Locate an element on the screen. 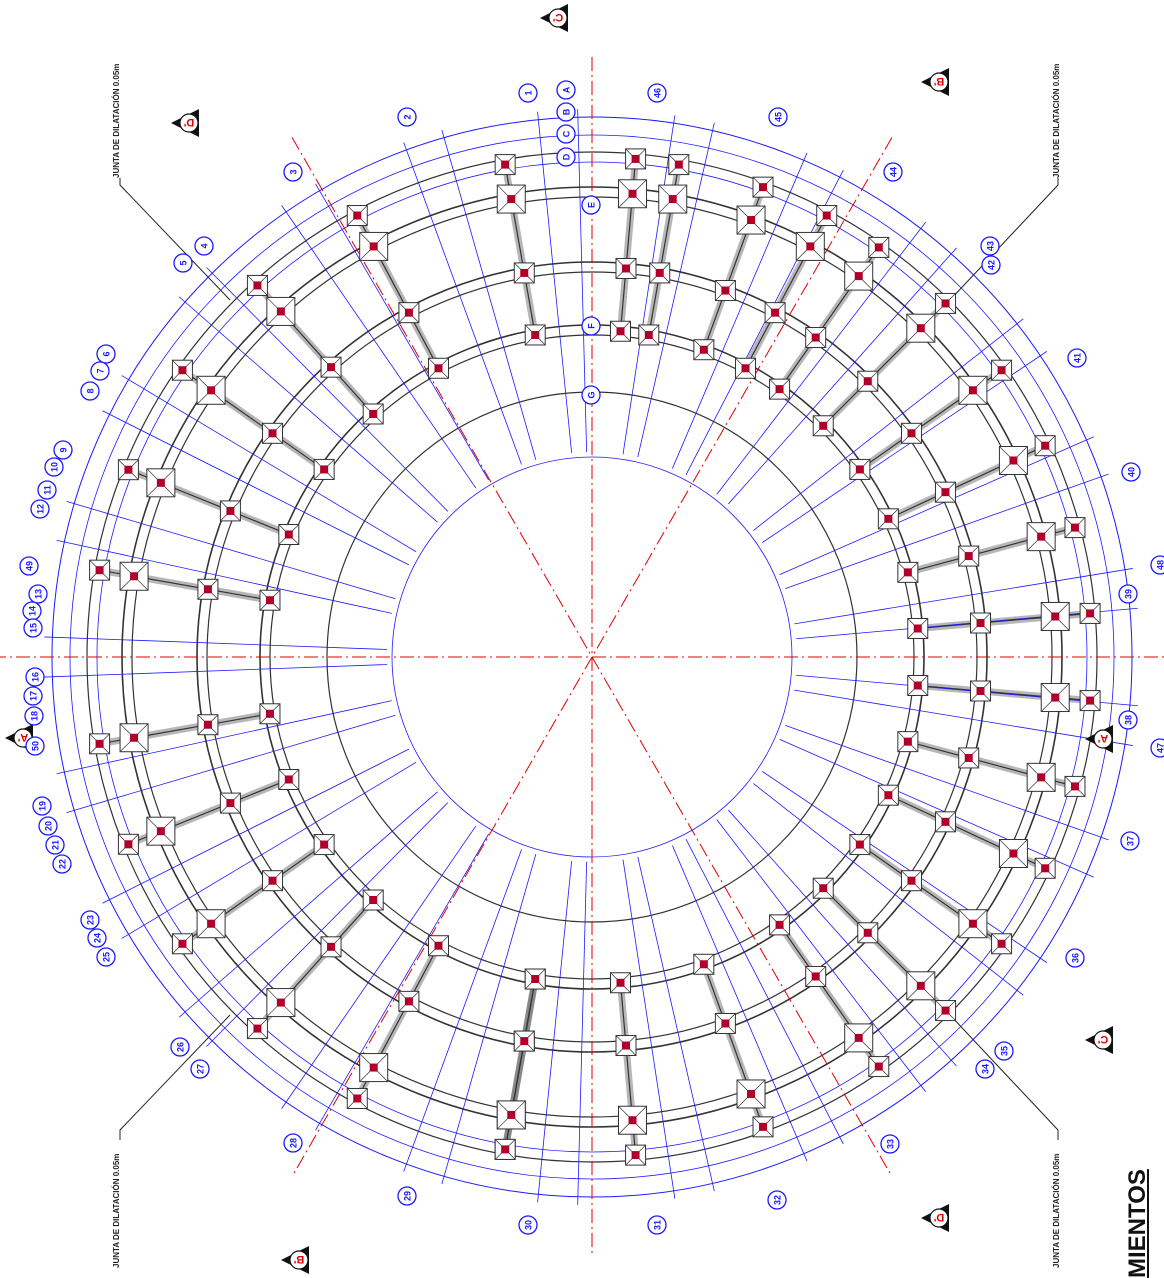  svg-text: C is located at coordinates (567, 133).